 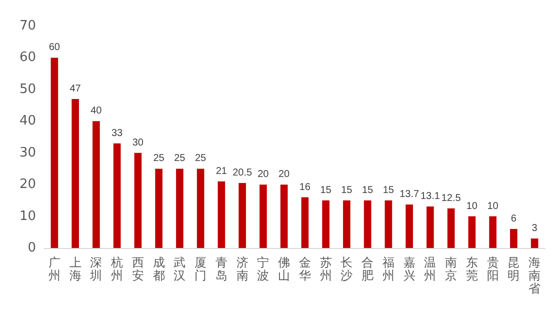 What do you see at coordinates (263, 269) in the screenshot?
I see `x-tick-label: 宁波` at bounding box center [263, 269].